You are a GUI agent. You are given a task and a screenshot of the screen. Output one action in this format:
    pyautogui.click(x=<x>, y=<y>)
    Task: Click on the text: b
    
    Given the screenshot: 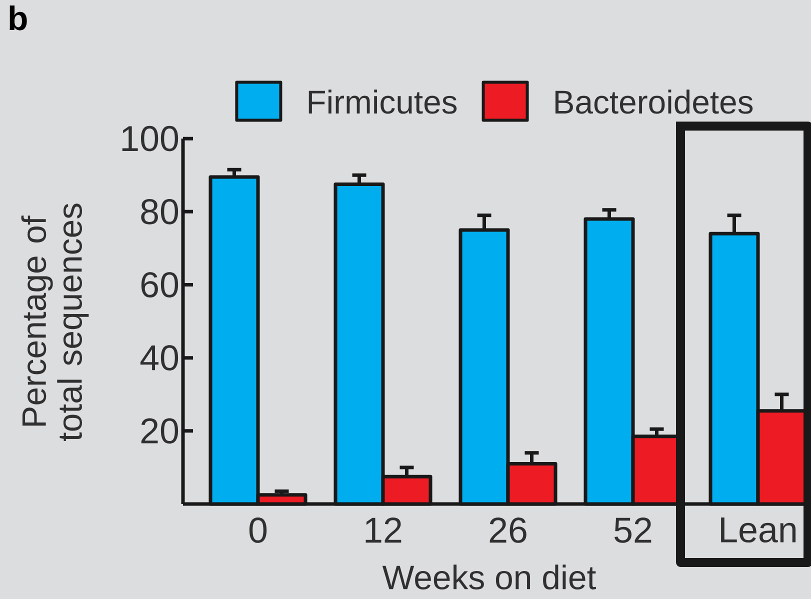 What is the action you would take?
    pyautogui.click(x=18, y=18)
    